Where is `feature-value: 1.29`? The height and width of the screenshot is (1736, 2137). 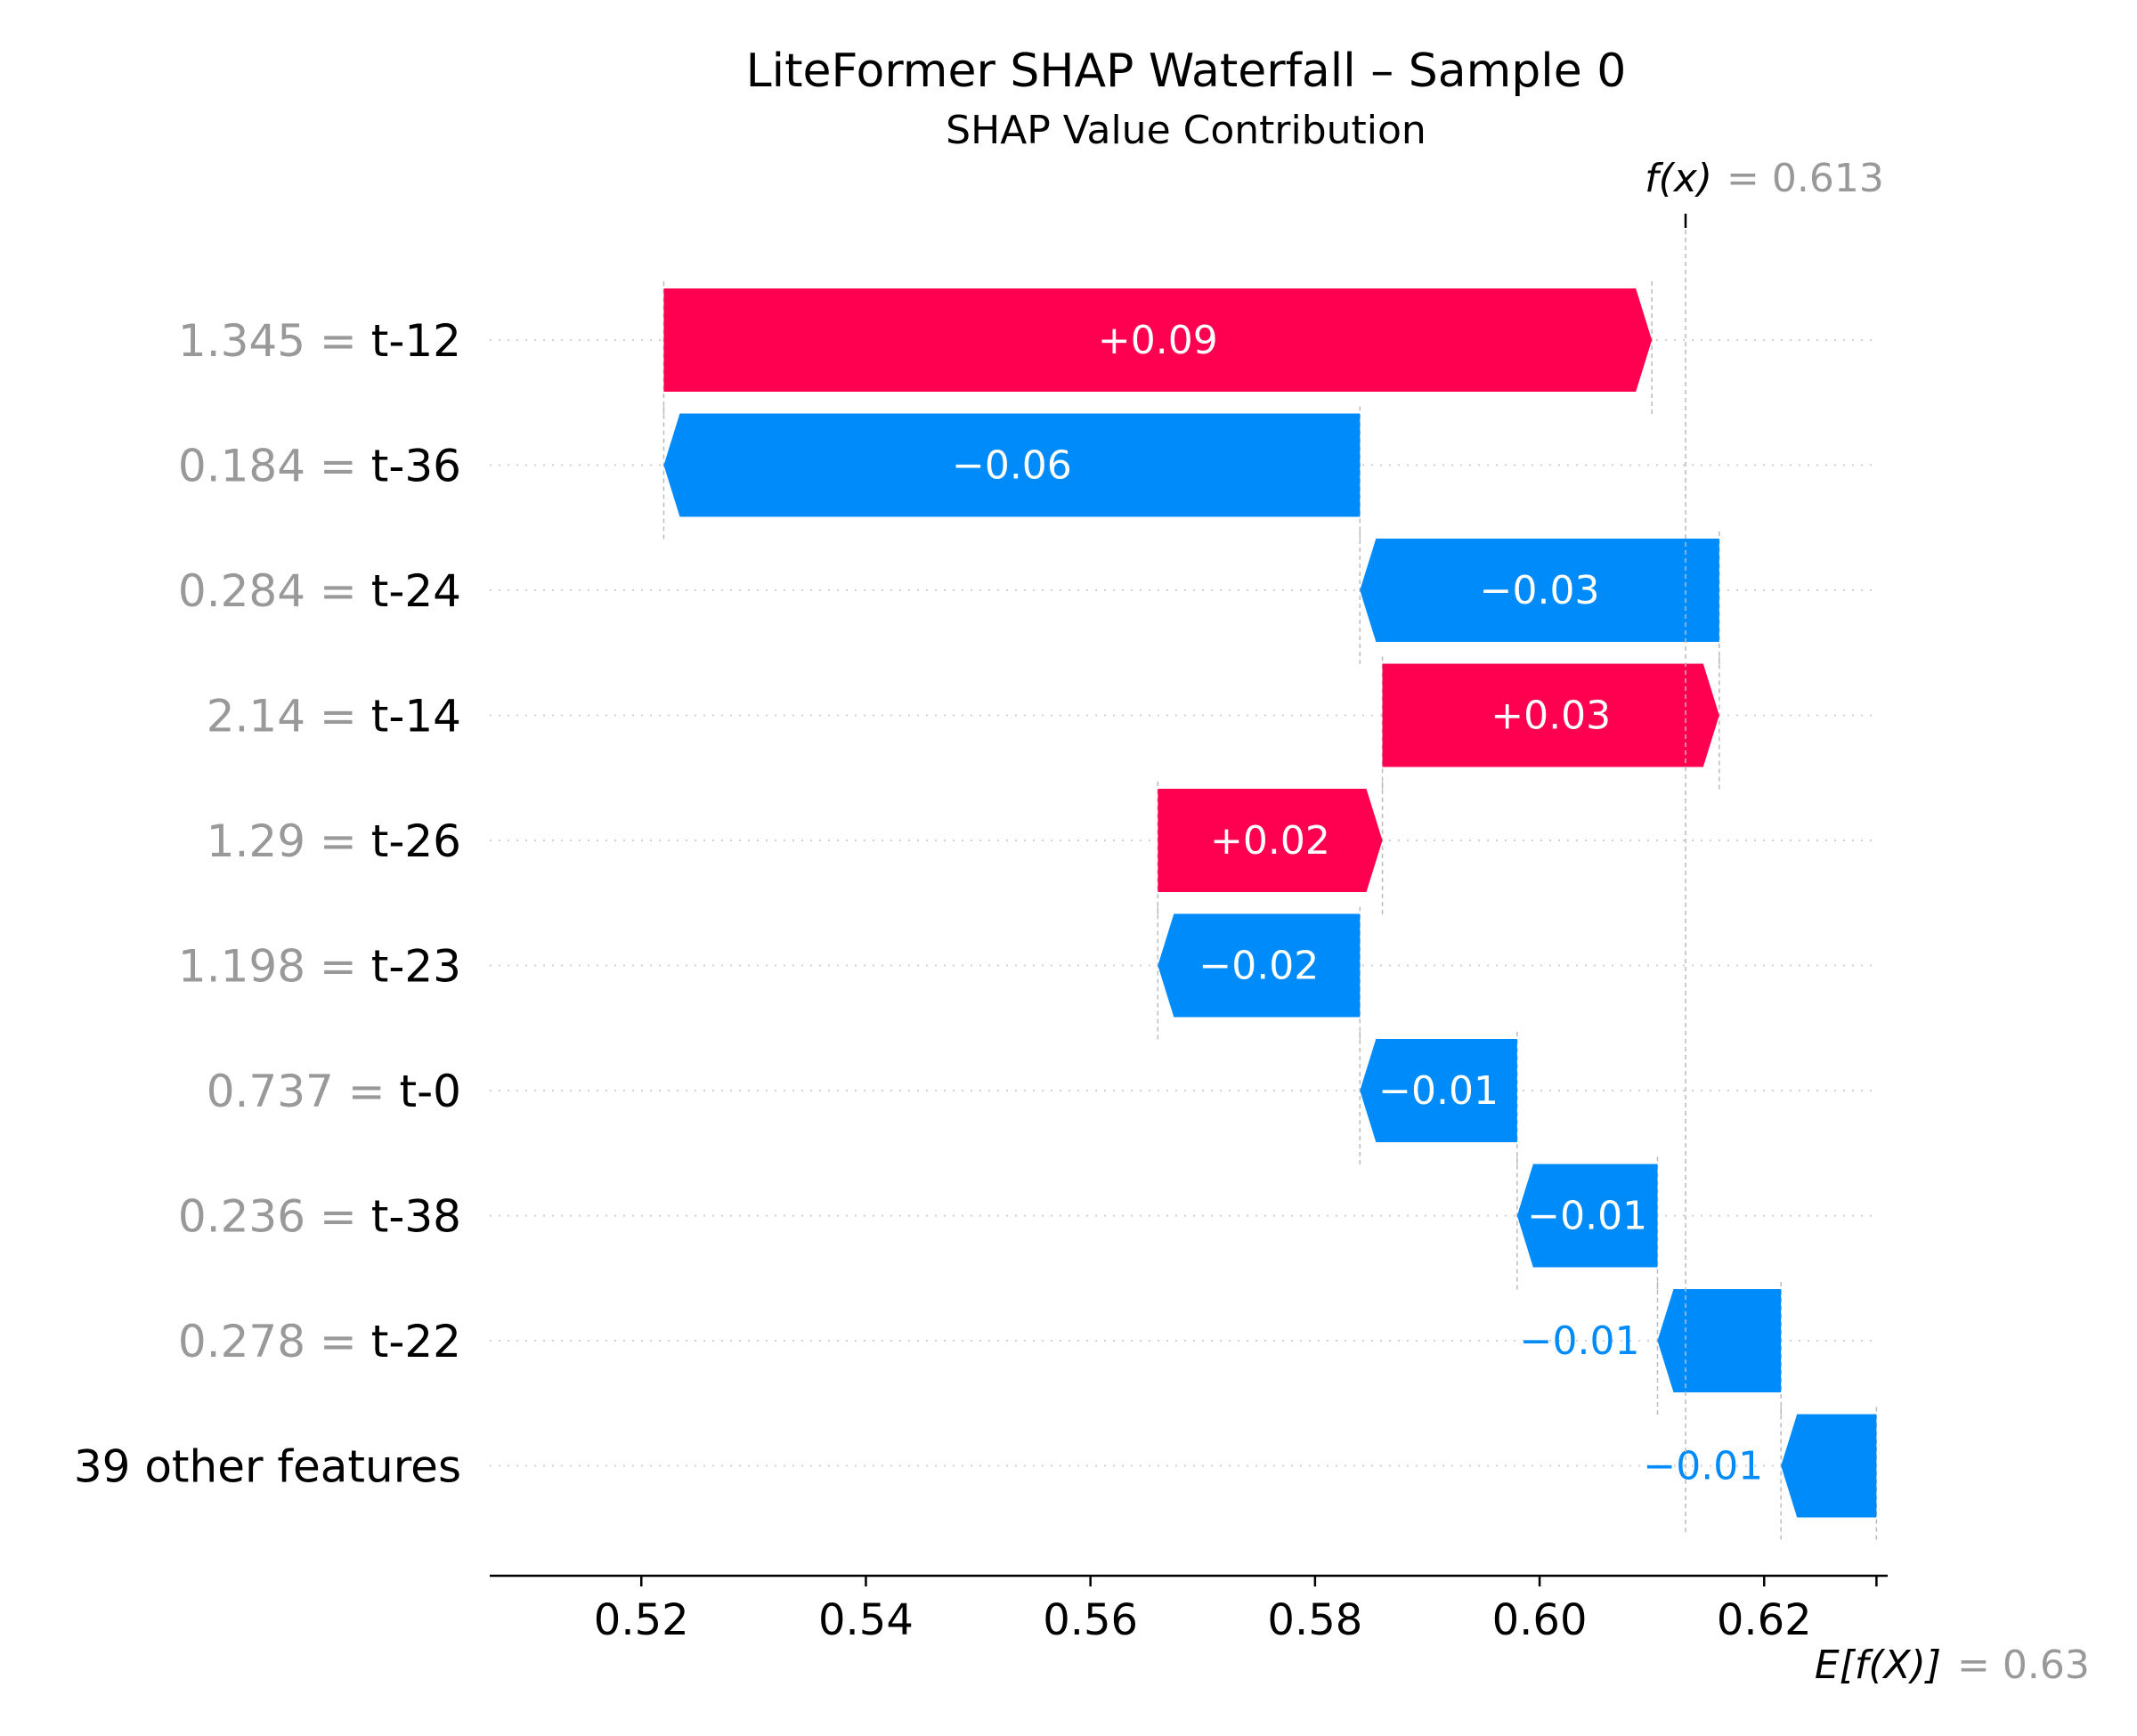 feature-value: 1.29 is located at coordinates (256, 841).